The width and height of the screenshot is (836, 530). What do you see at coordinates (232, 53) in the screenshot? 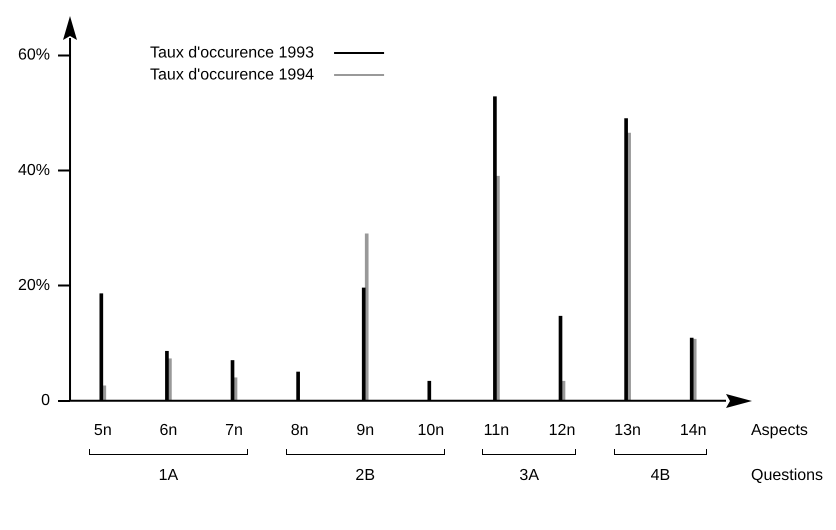
I see `legend-label: Taux d'occurence 1993` at bounding box center [232, 53].